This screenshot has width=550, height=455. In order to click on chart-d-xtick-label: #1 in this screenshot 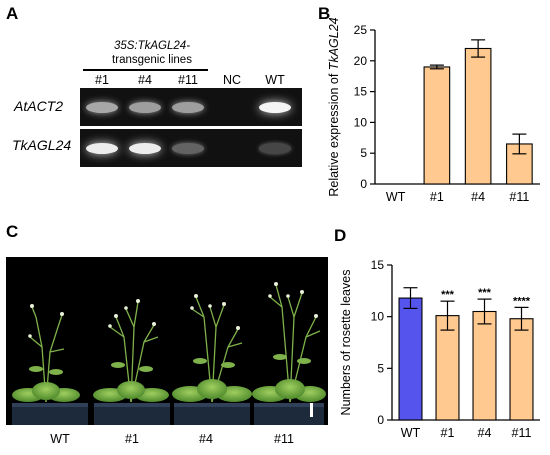, I will do `click(448, 433)`.